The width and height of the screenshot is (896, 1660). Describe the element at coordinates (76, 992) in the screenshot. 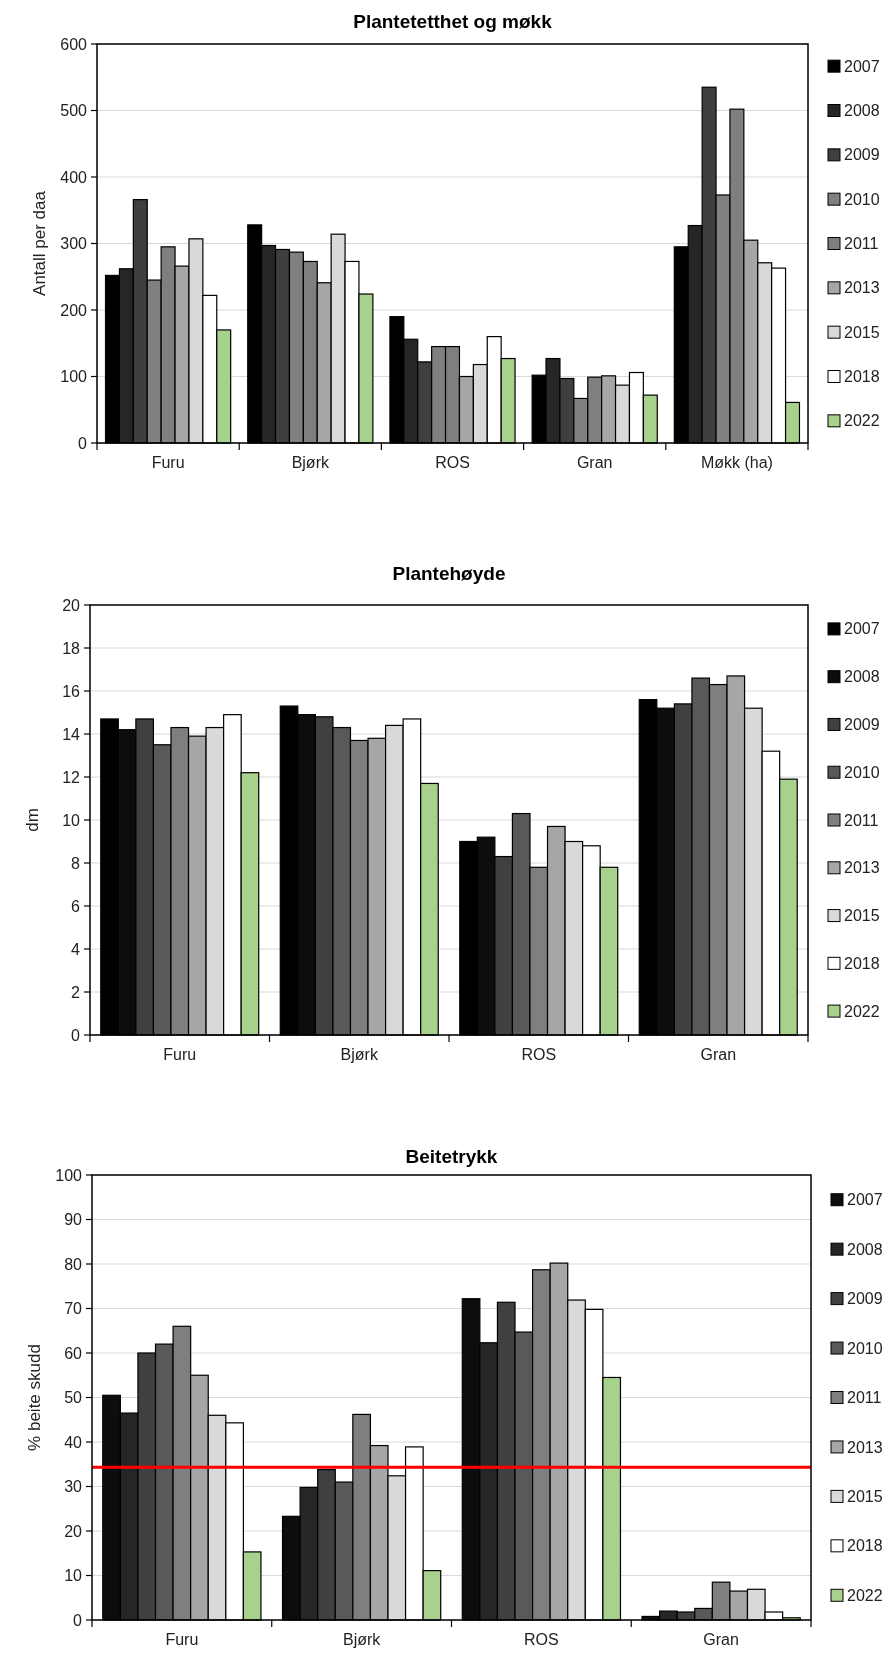

I see `y-tick-label: 2` at that location.